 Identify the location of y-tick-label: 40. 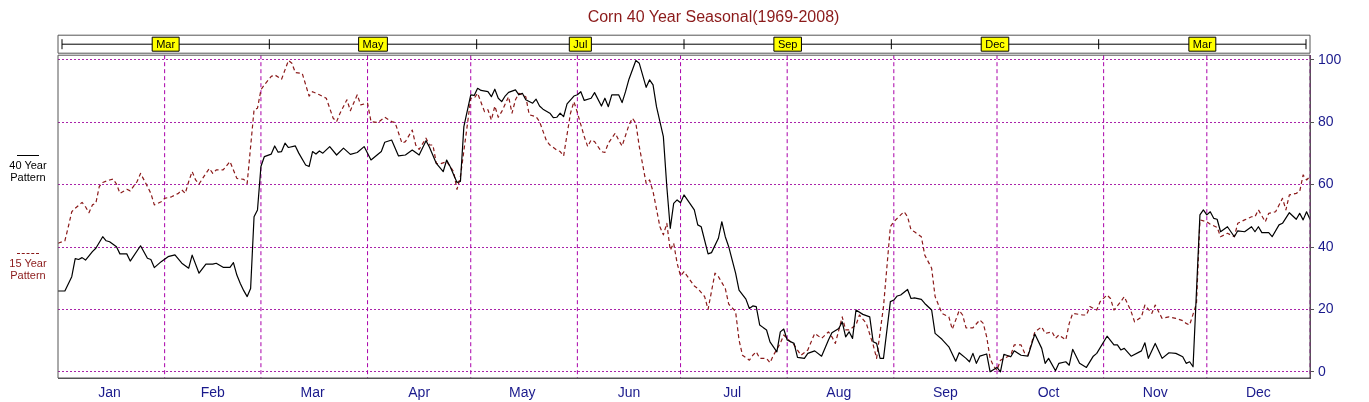
(1326, 245).